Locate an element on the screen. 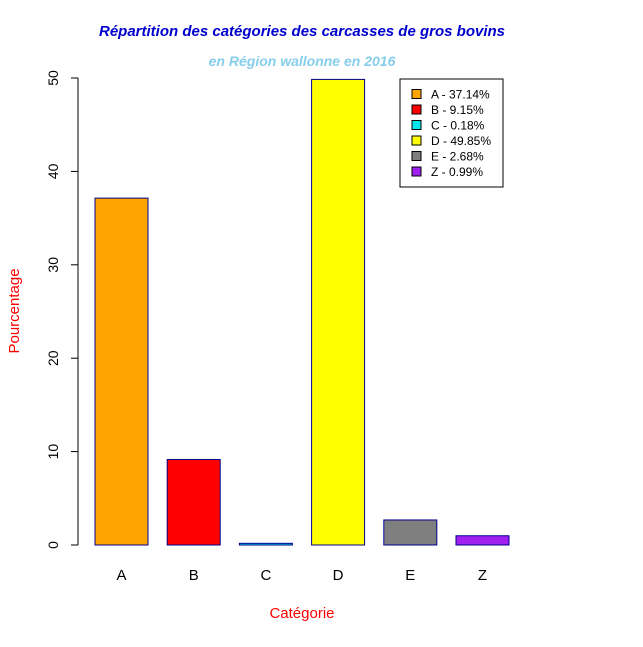  x-tick-label-b: B is located at coordinates (194, 575).